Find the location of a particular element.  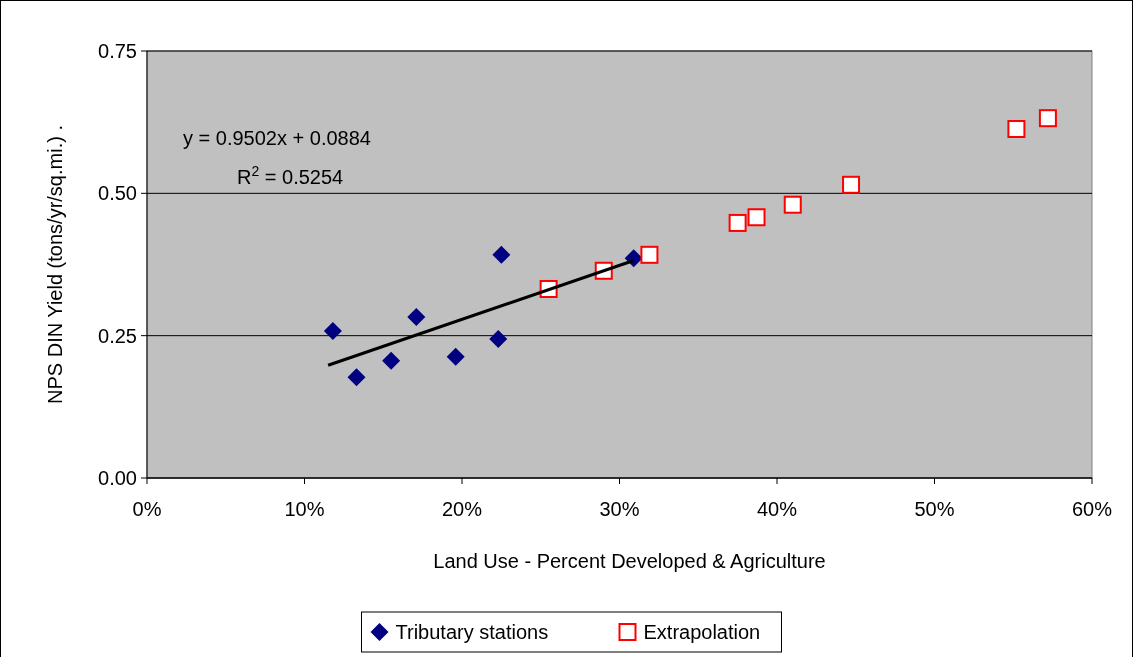

x-tick-label: 40% is located at coordinates (777, 509).